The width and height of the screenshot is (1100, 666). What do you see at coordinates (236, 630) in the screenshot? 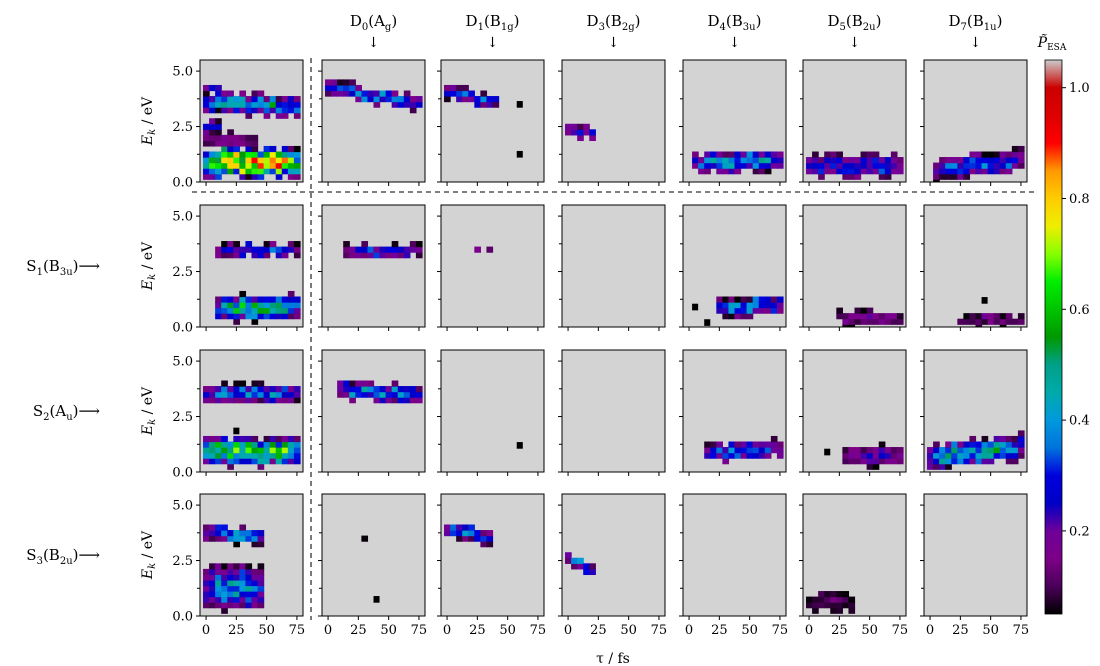
I see `x-tick-label: 25` at bounding box center [236, 630].